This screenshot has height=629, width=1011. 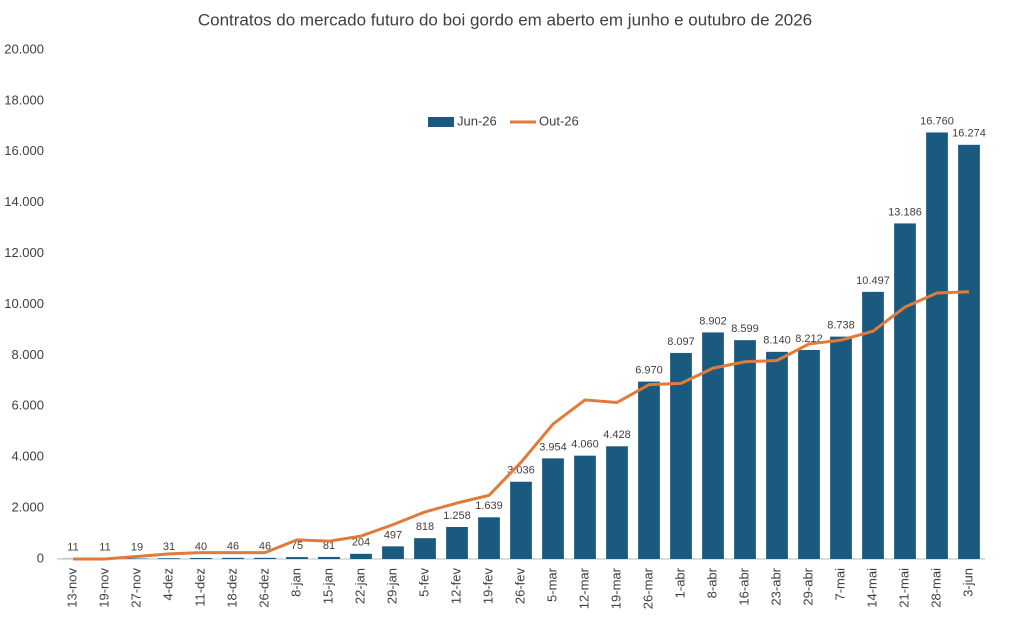 What do you see at coordinates (201, 547) in the screenshot?
I see `data-label: 40` at bounding box center [201, 547].